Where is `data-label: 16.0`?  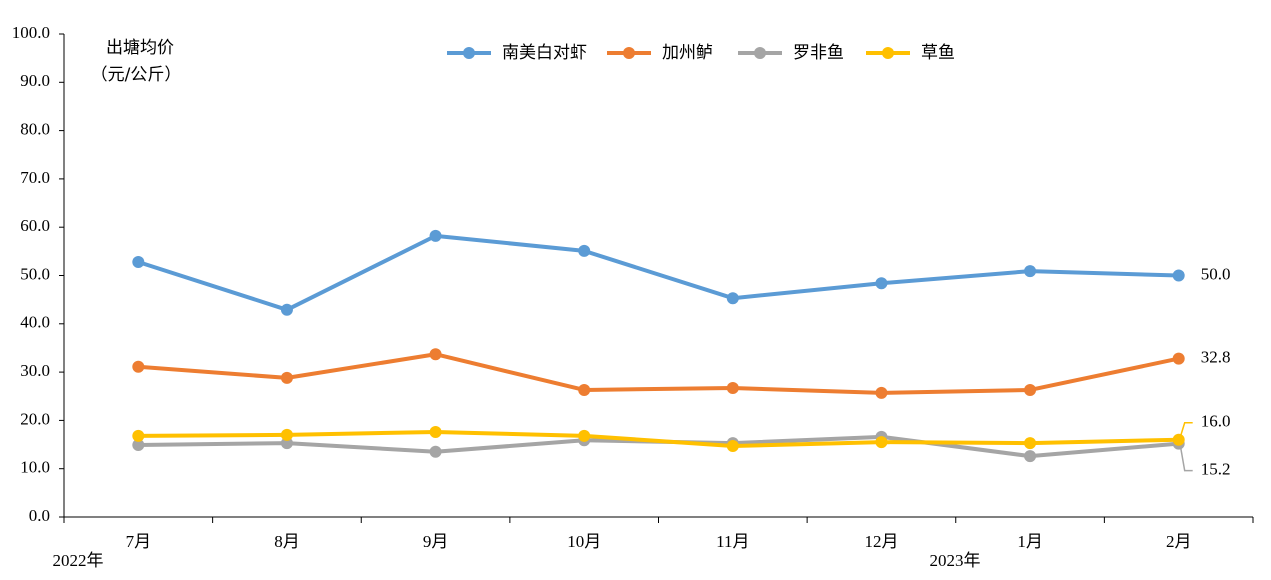
data-label: 16.0 is located at coordinates (1216, 421).